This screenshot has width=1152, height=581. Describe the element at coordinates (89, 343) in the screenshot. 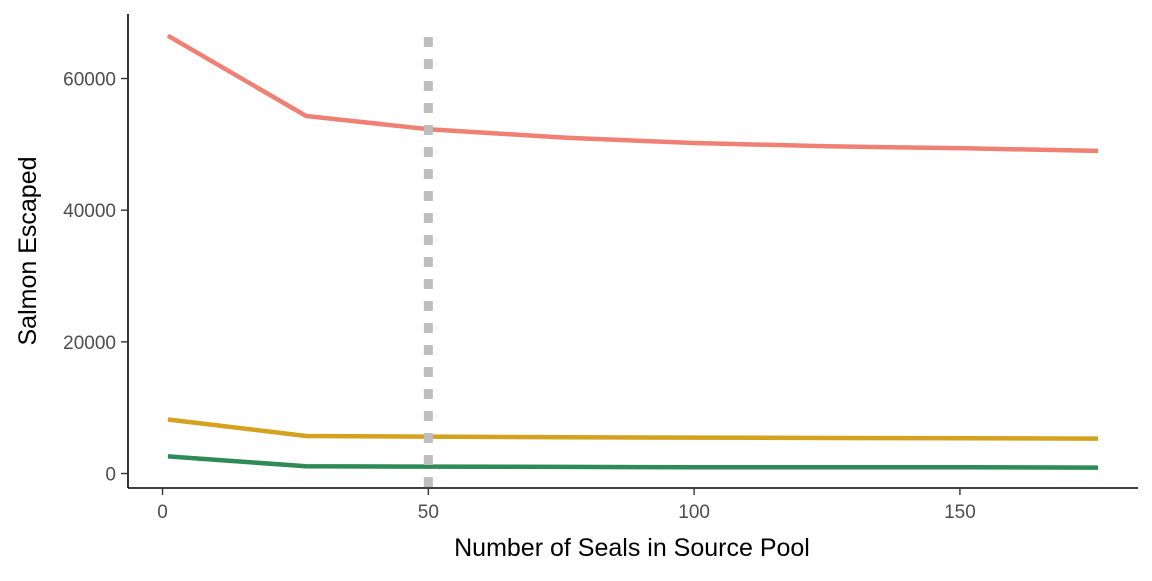

I see `y-tick-label: 20000` at that location.